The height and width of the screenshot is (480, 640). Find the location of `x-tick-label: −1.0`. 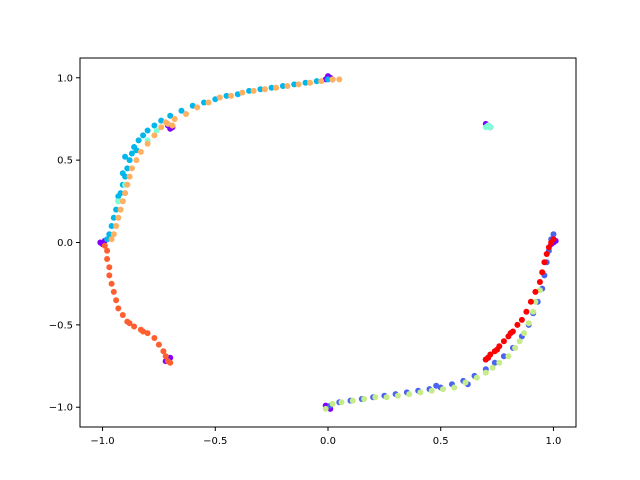

x-tick-label: −1.0 is located at coordinates (102, 441).